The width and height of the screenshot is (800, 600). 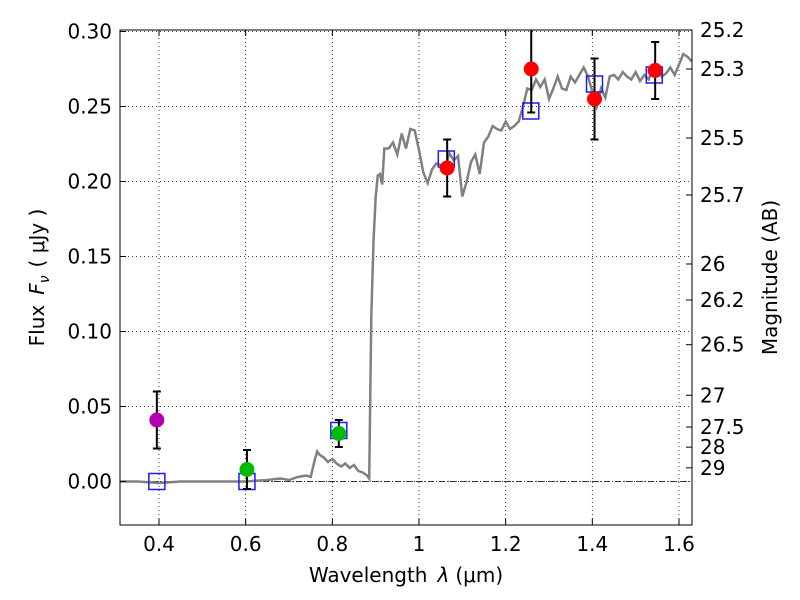 I want to click on y-tick-label: 0.10, so click(x=89, y=332).